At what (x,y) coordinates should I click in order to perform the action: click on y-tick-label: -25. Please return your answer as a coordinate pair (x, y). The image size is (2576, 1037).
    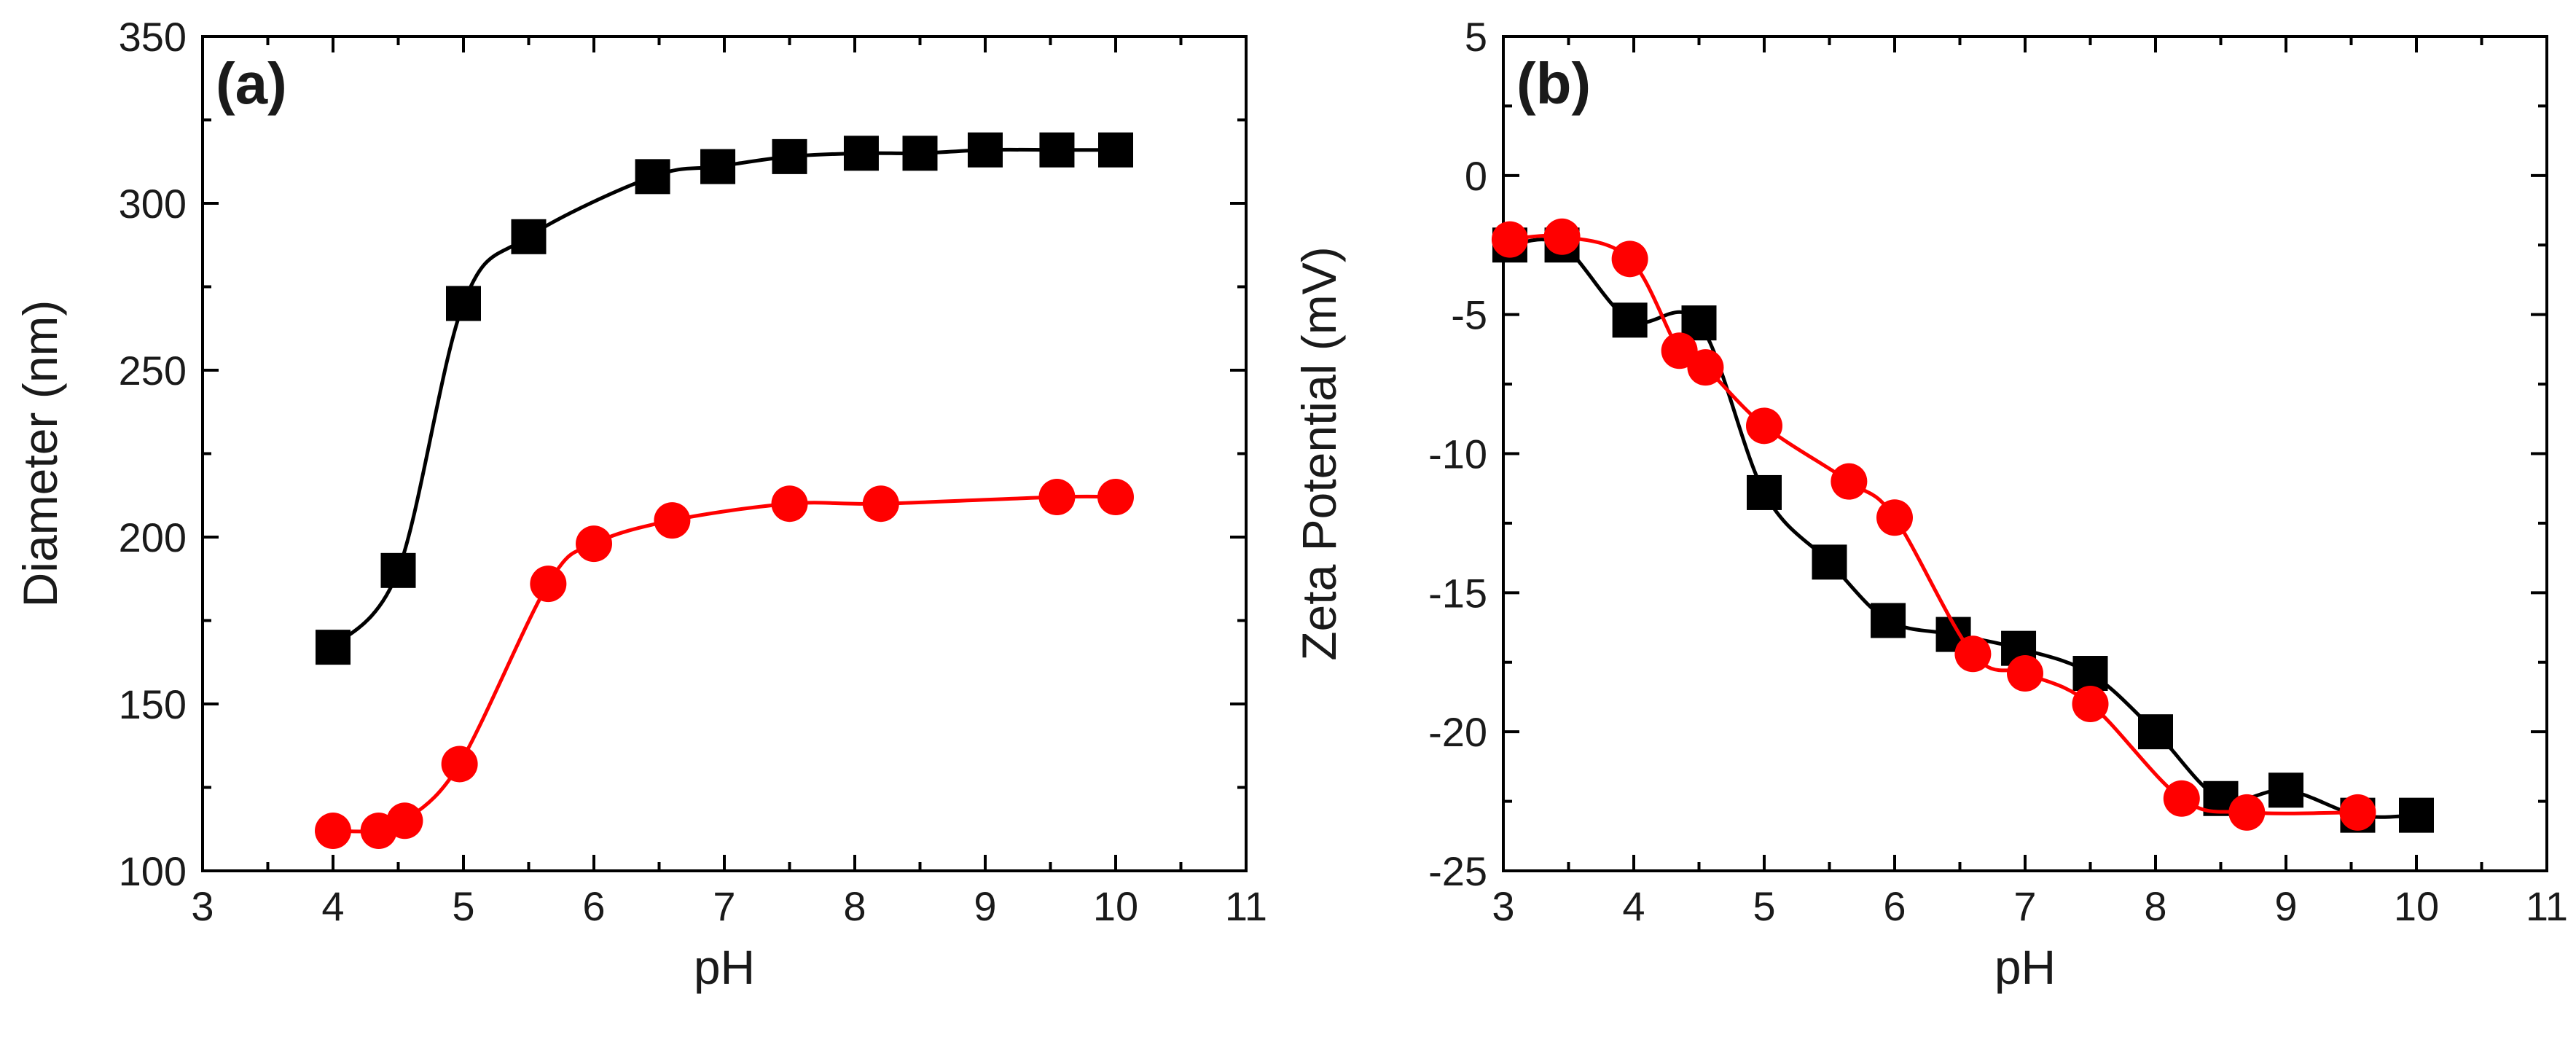
    Looking at the image, I should click on (1457, 871).